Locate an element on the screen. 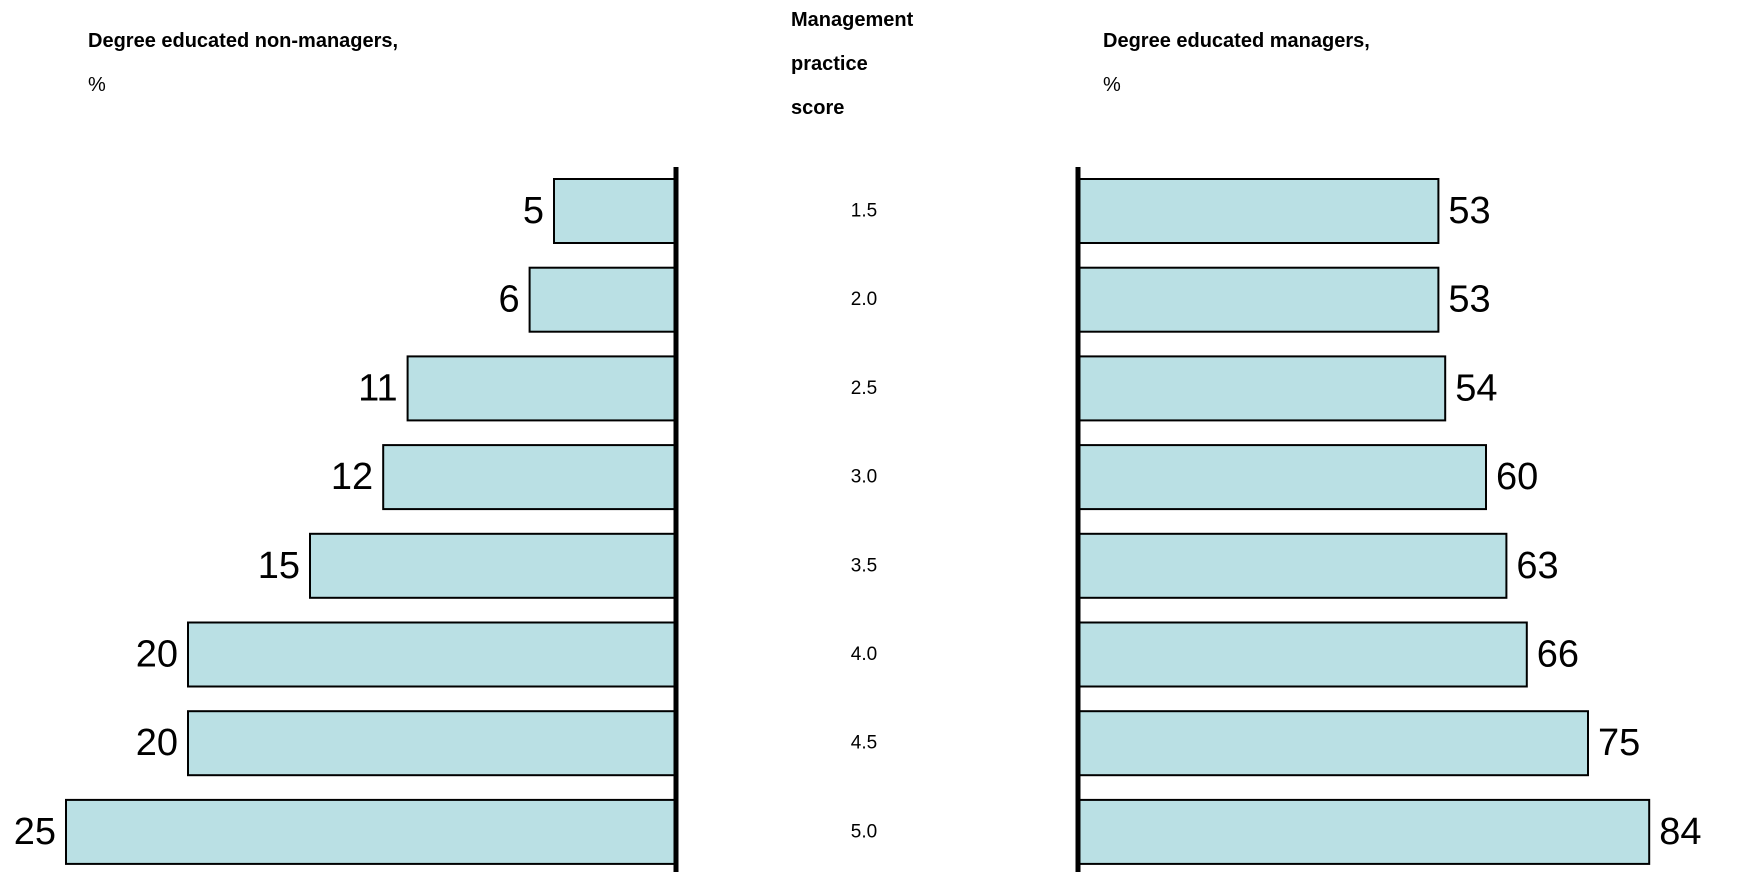  left-panel-unit: % is located at coordinates (97, 85).